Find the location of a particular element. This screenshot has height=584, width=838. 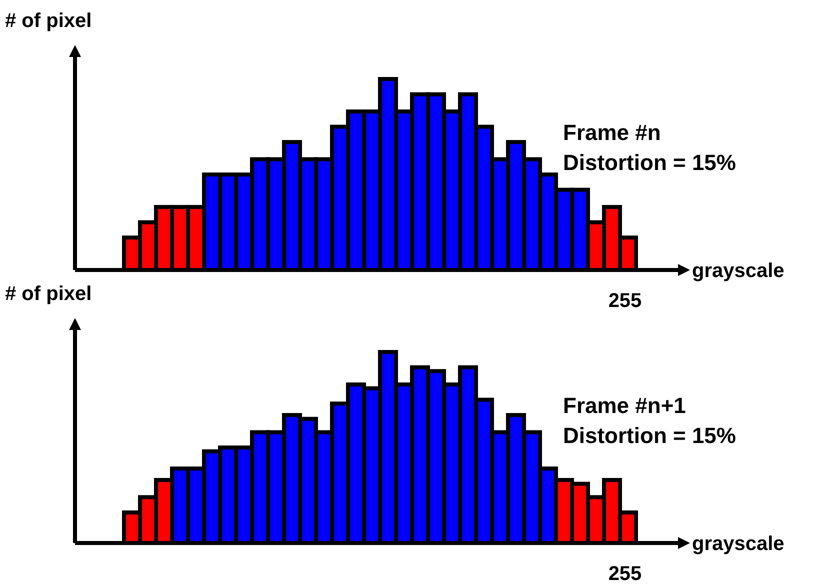

text: Frame #n is located at coordinates (612, 132).